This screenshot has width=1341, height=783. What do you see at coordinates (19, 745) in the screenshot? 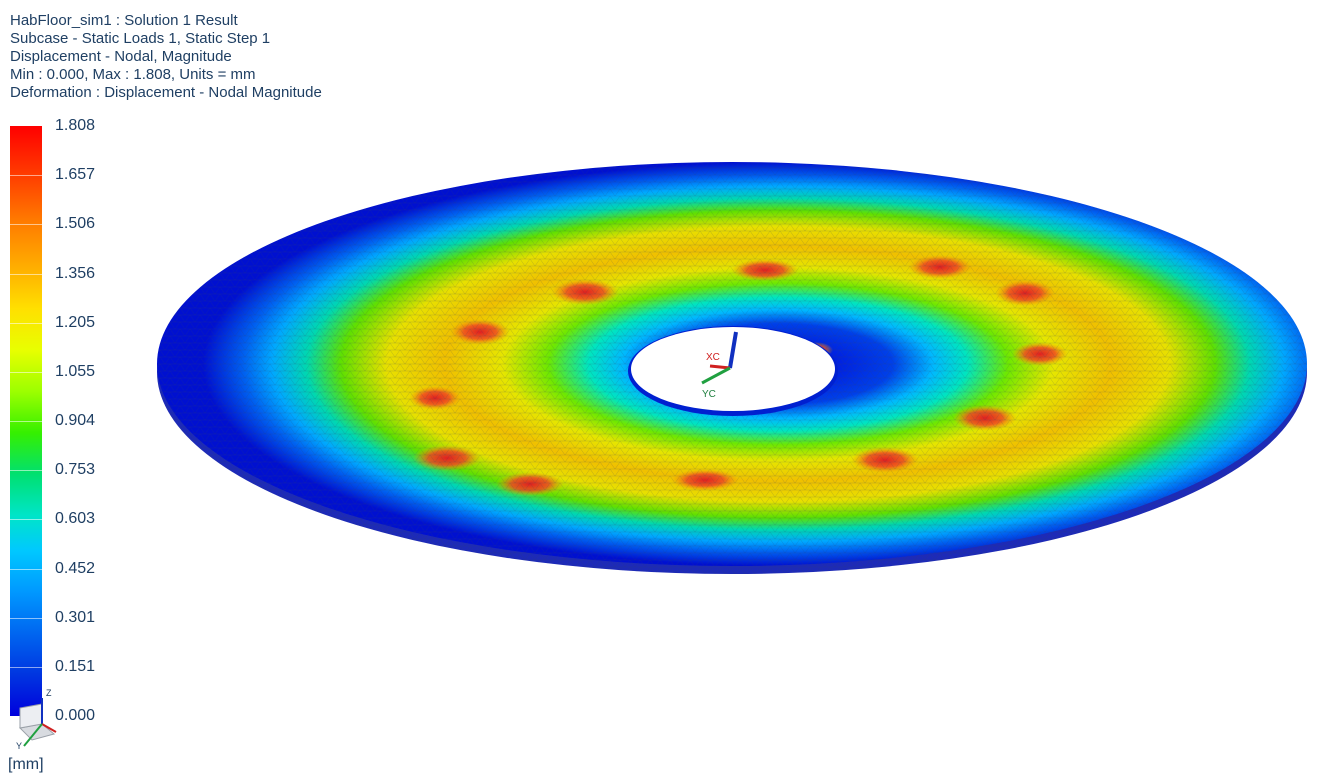
I see `small-triad-y-label: Y` at bounding box center [19, 745].